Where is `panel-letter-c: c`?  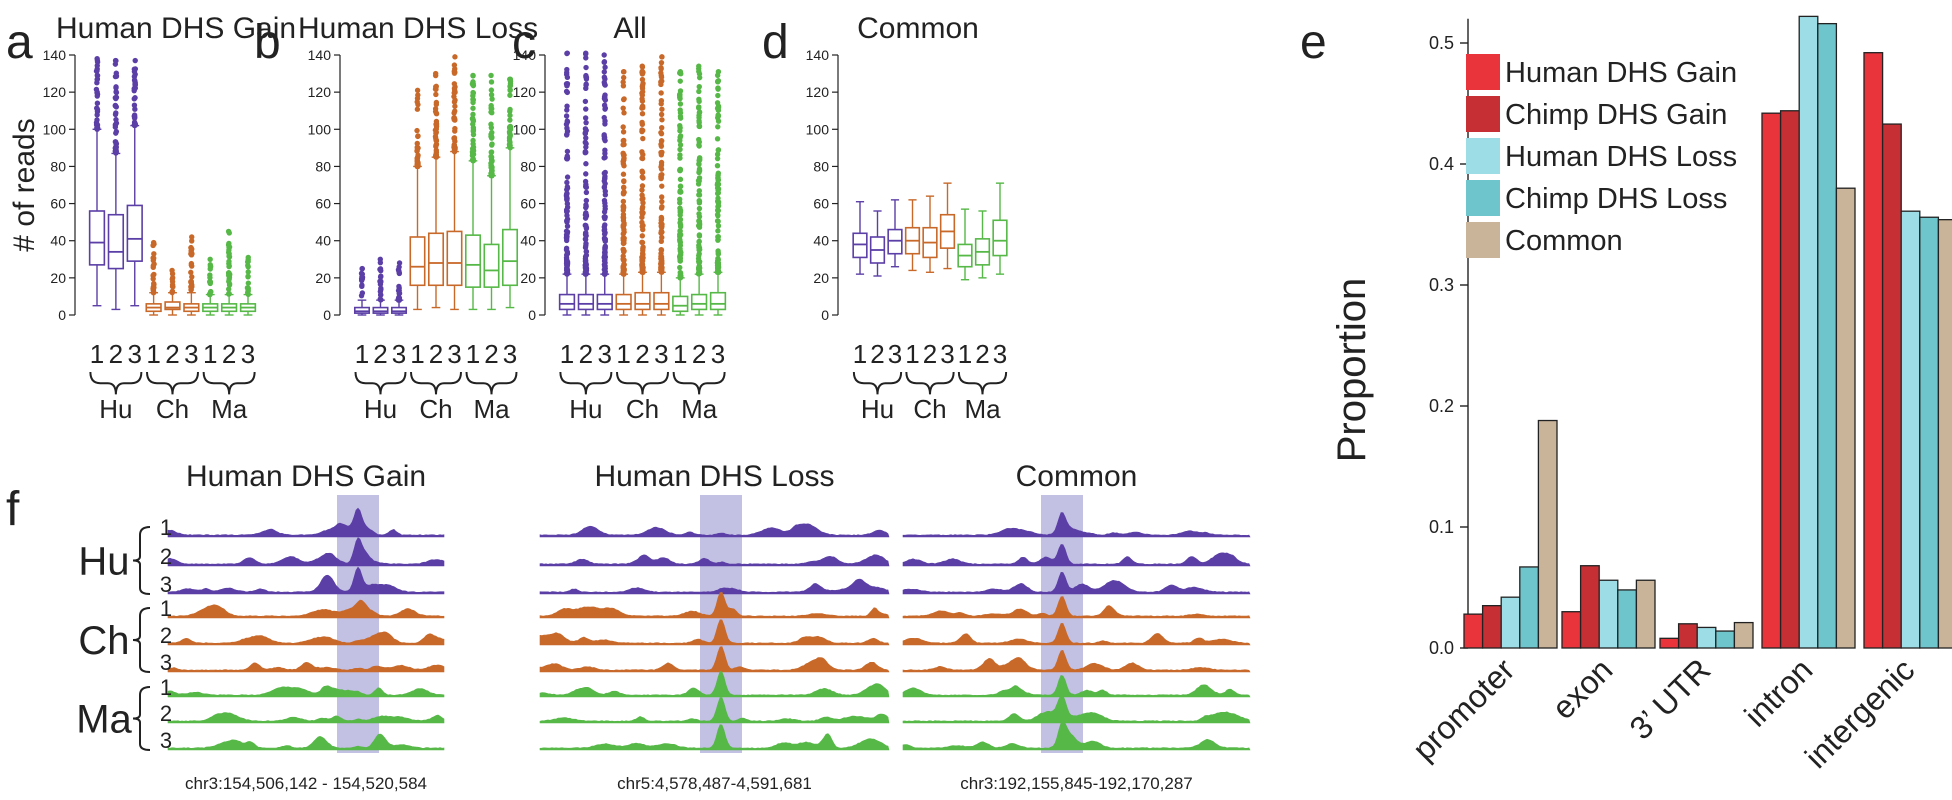
panel-letter-c: c is located at coordinates (524, 42).